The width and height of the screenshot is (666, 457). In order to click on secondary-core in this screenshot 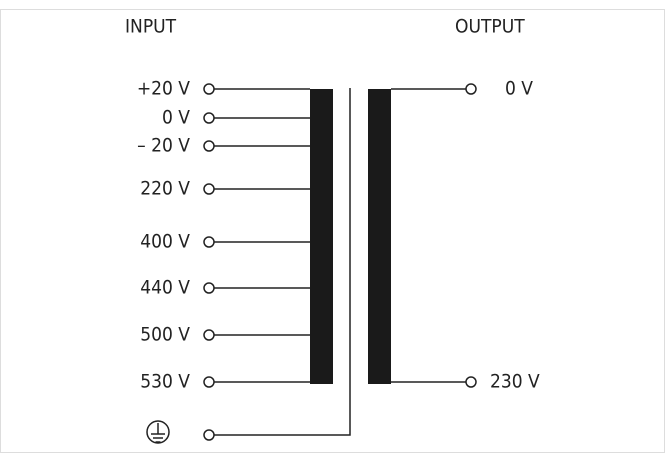, I will do `click(379, 236)`.